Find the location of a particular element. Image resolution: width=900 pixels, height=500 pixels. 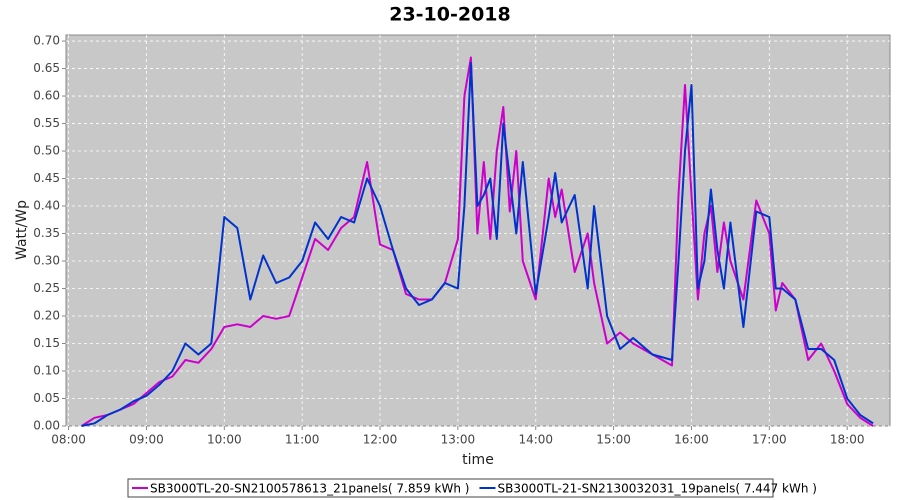

chart-title: 23-10-2018 is located at coordinates (450, 15).